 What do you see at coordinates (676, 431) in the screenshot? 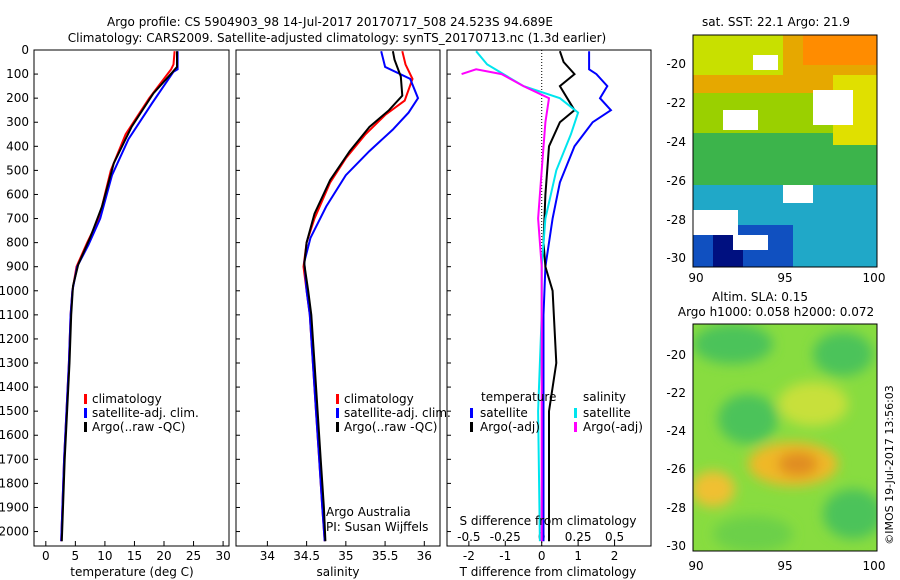
I see `sla-ytick-24: -24` at bounding box center [676, 431].